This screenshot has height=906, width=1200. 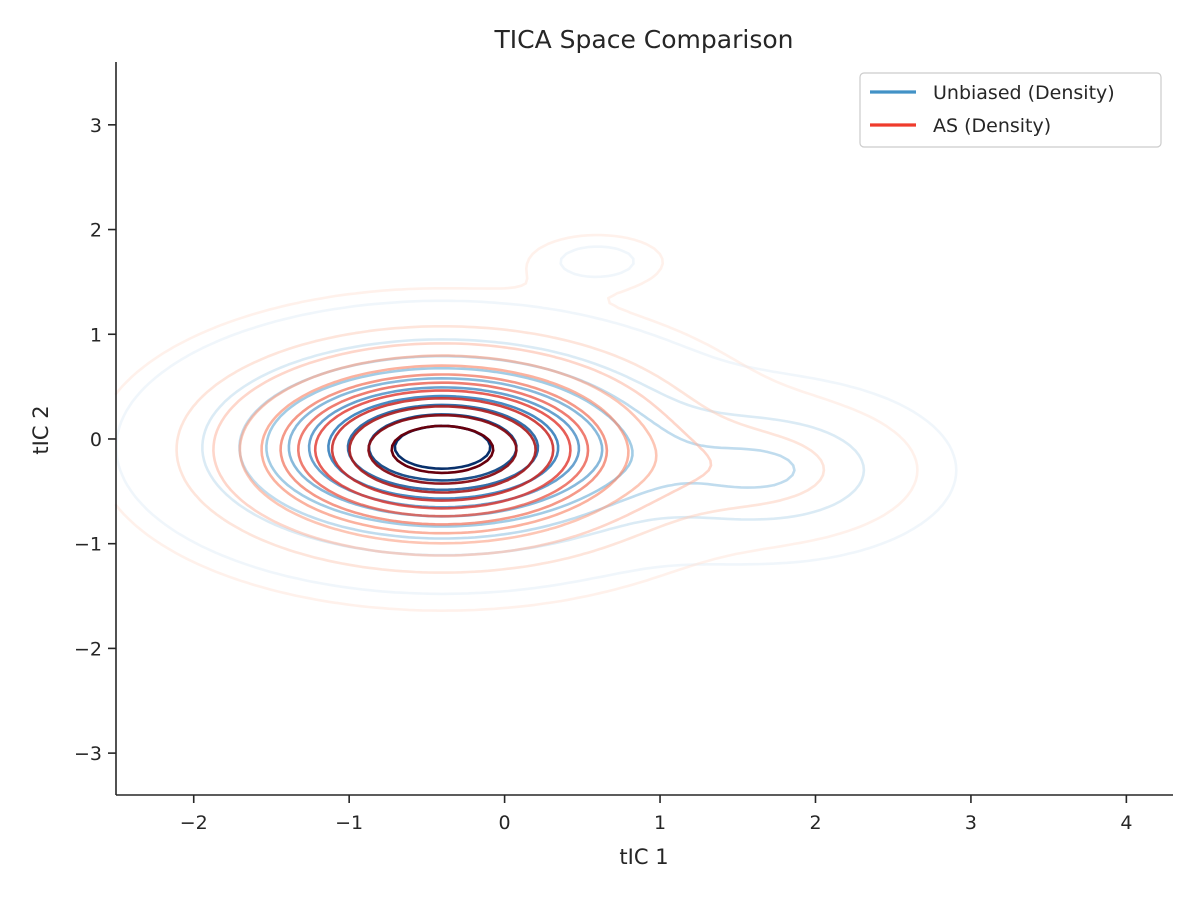 I want to click on x-tick-label: 2, so click(x=815, y=823).